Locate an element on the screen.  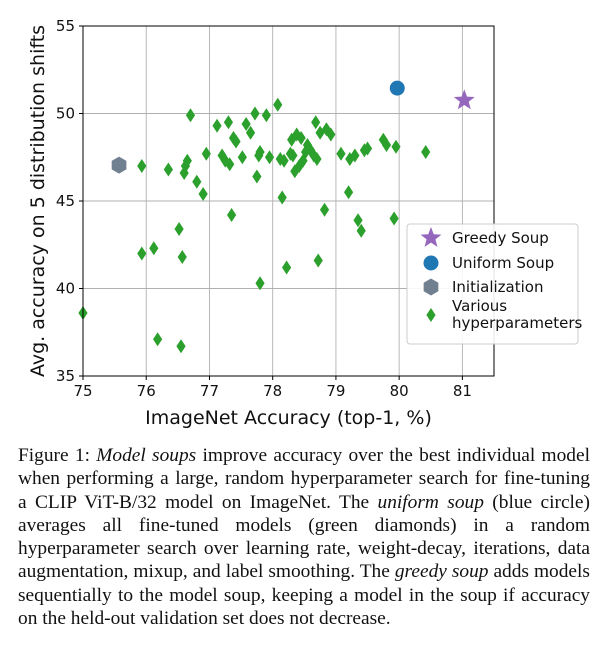
y-tick-label: 40 is located at coordinates (65, 289).